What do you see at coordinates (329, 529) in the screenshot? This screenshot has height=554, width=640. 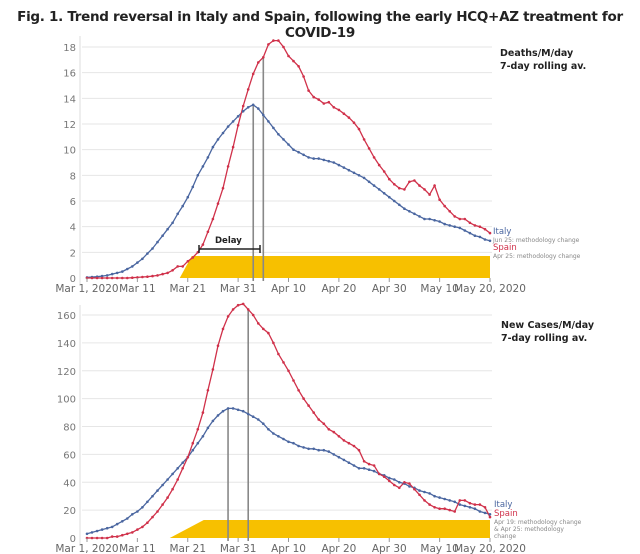 I see `cases-treatment-band-shape` at bounding box center [329, 529].